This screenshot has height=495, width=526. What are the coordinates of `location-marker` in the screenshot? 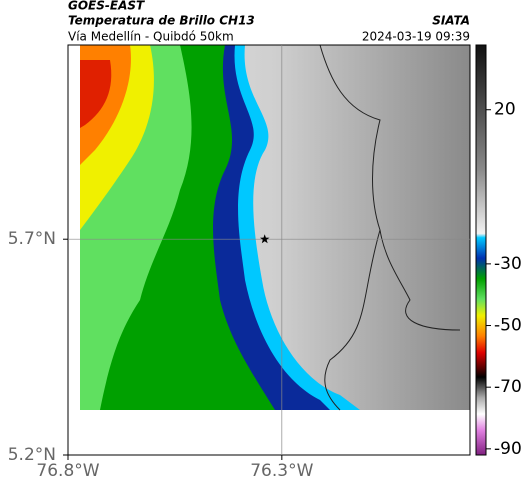 It's located at (265, 239).